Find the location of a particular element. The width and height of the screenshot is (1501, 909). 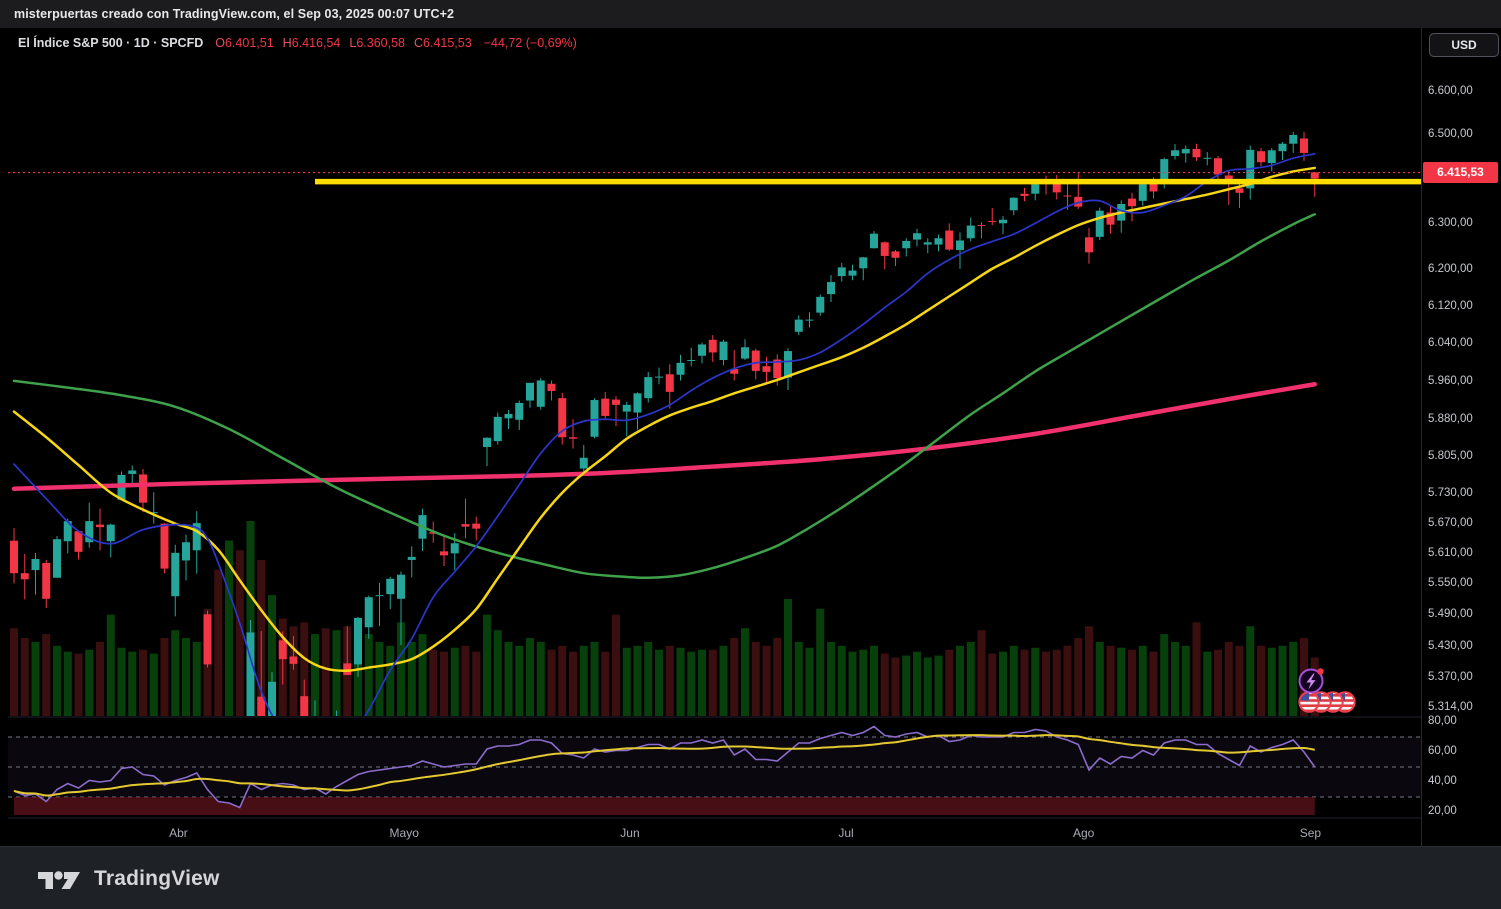

tradingview-logo-icon is located at coordinates (59, 879).